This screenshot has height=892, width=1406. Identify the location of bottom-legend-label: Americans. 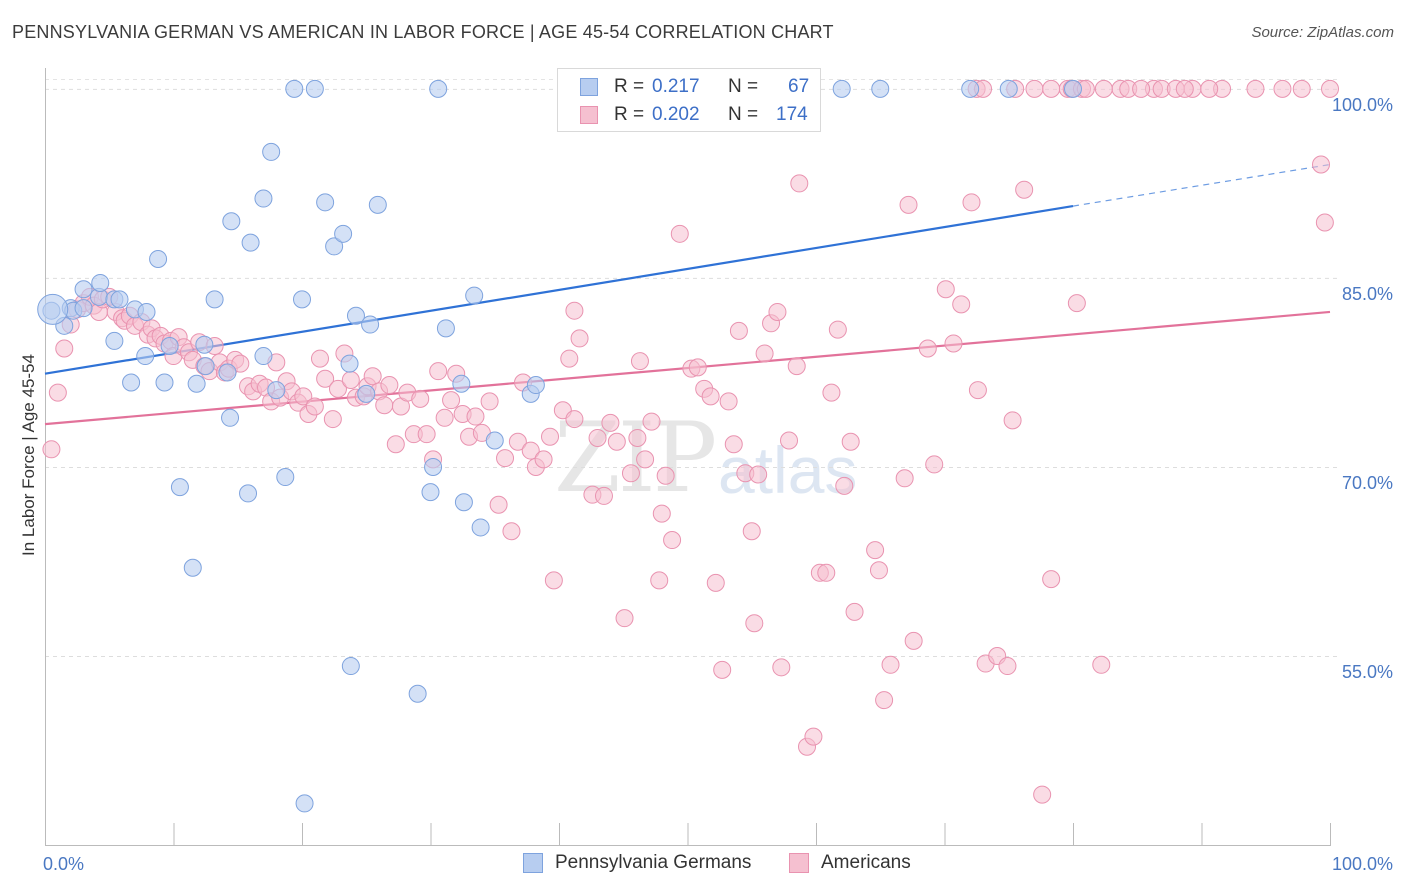
(866, 862).